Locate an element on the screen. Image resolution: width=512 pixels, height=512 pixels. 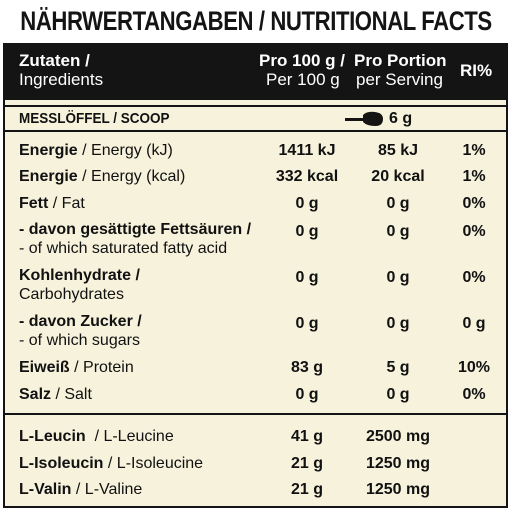
scoop-row: MESSLÖFFEL / SCOOP 6 g is located at coordinates (255, 118).